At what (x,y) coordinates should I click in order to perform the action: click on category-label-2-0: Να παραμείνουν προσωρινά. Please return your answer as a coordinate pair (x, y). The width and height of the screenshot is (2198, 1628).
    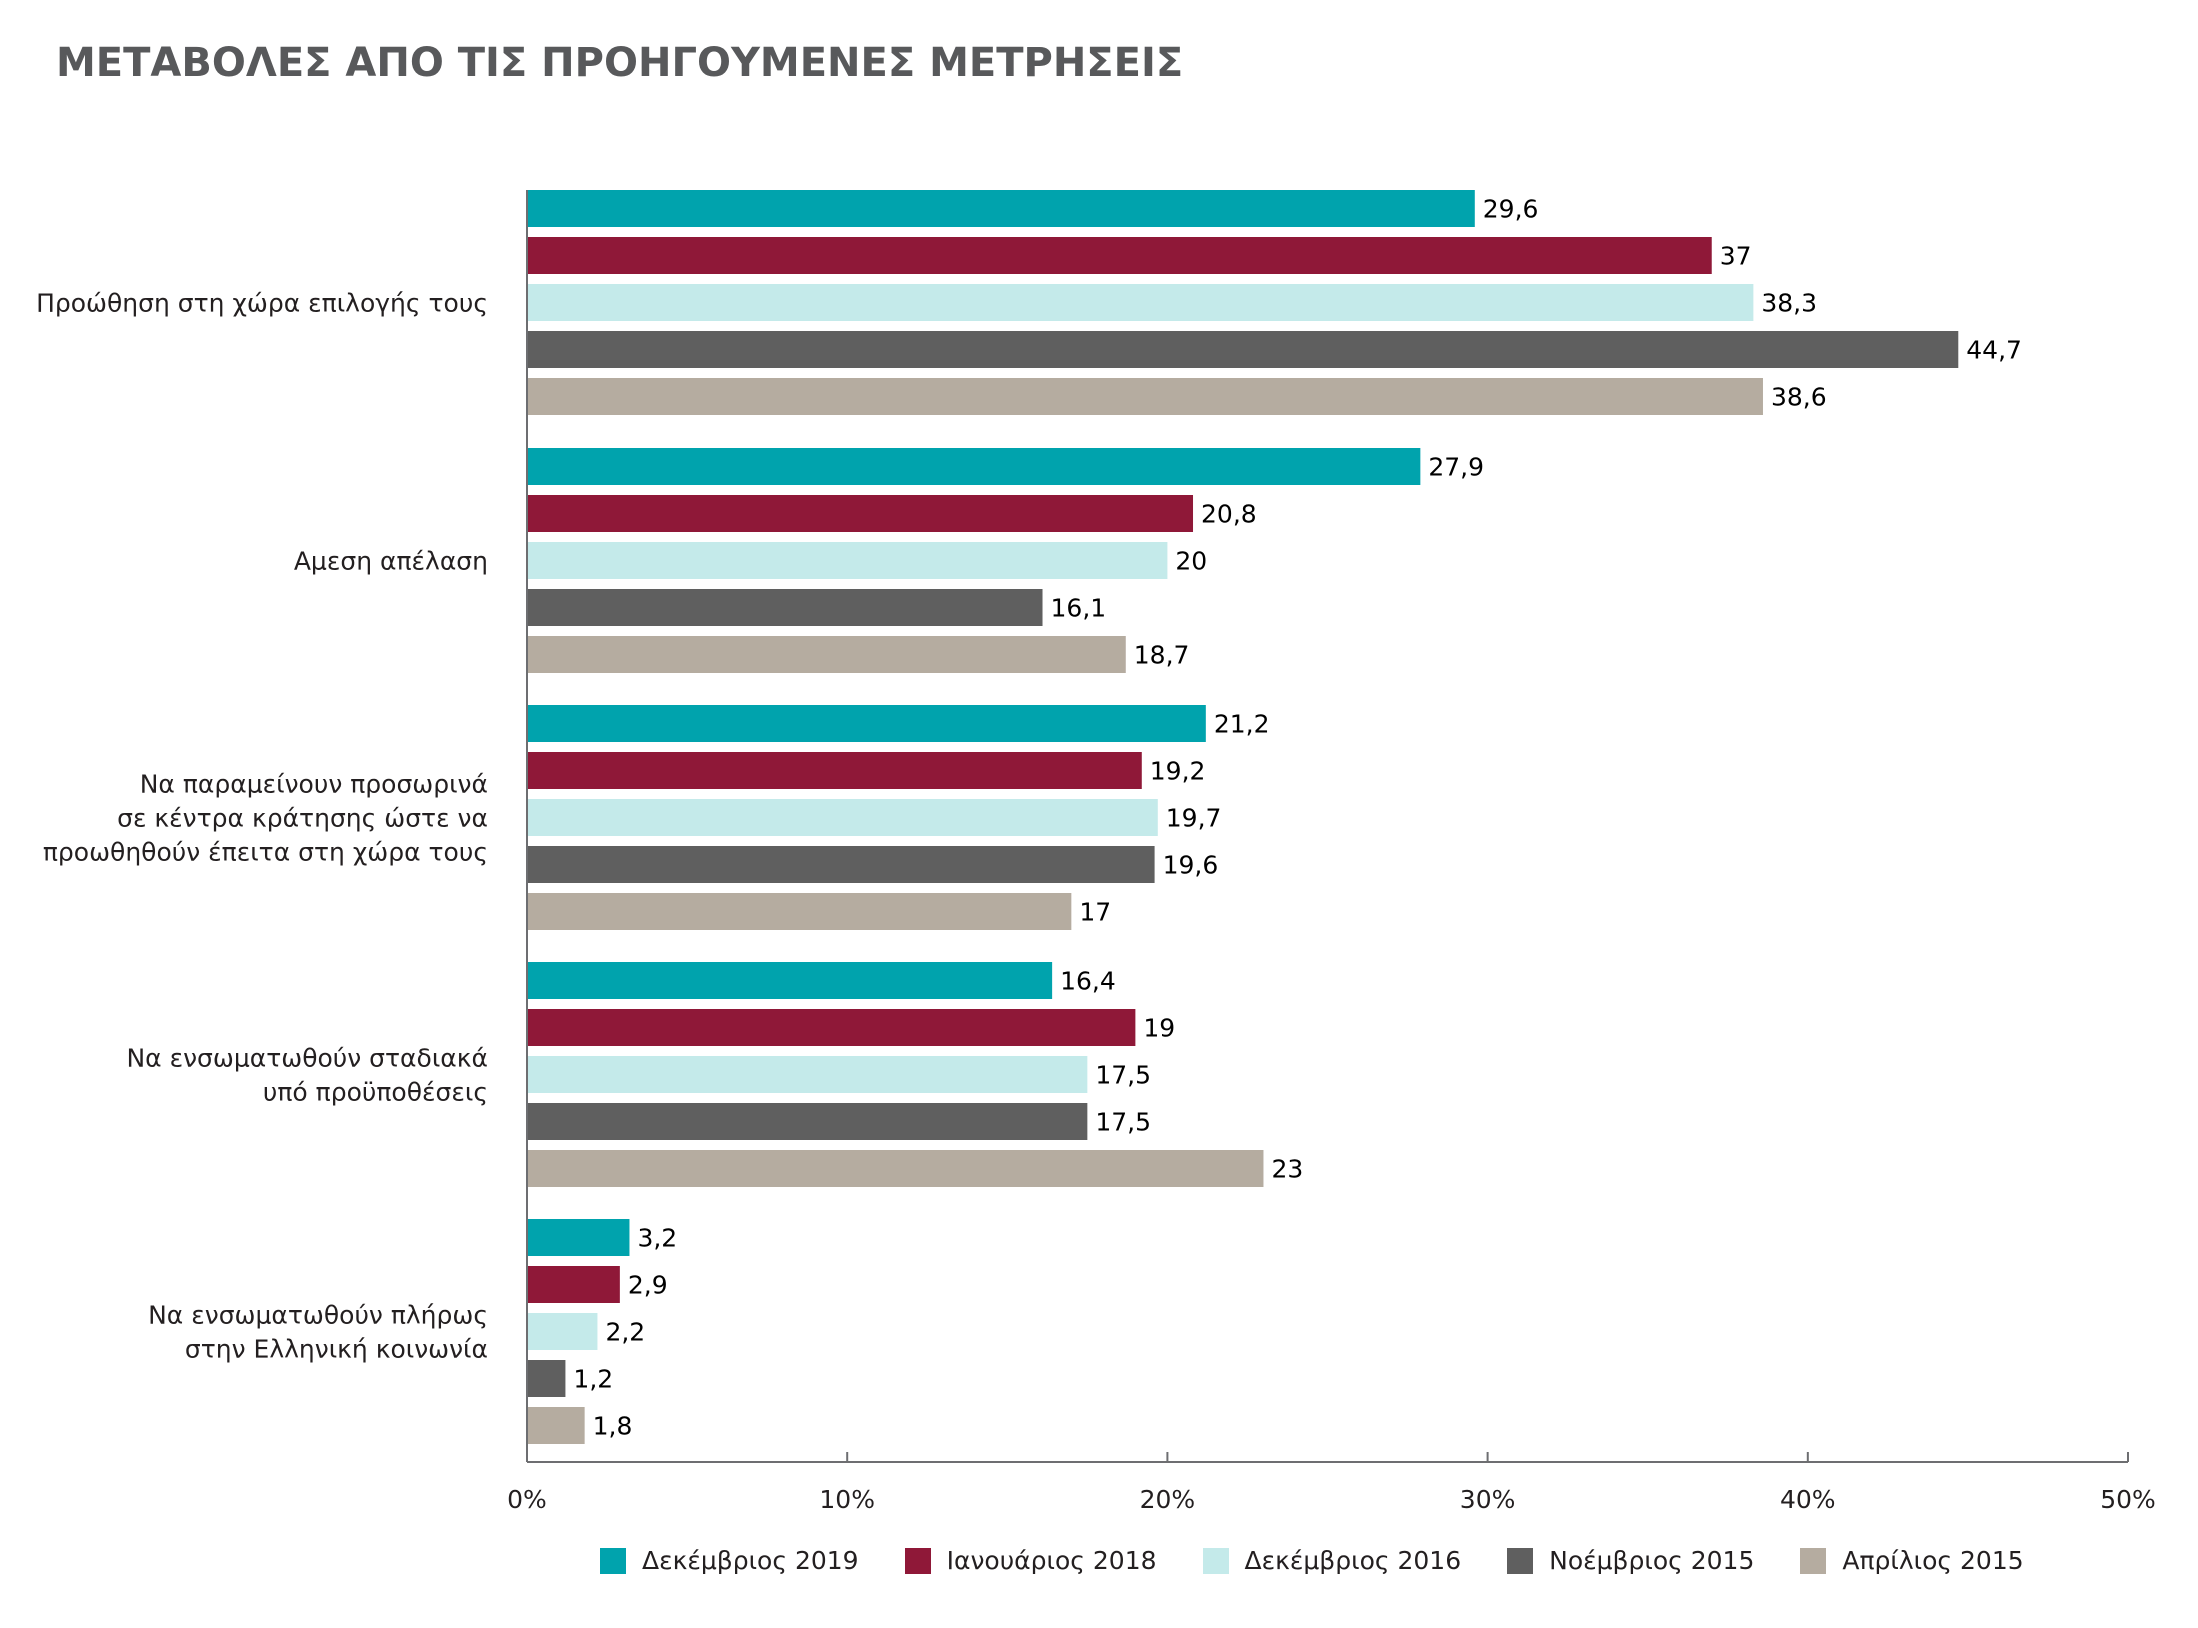
    Looking at the image, I should click on (314, 784).